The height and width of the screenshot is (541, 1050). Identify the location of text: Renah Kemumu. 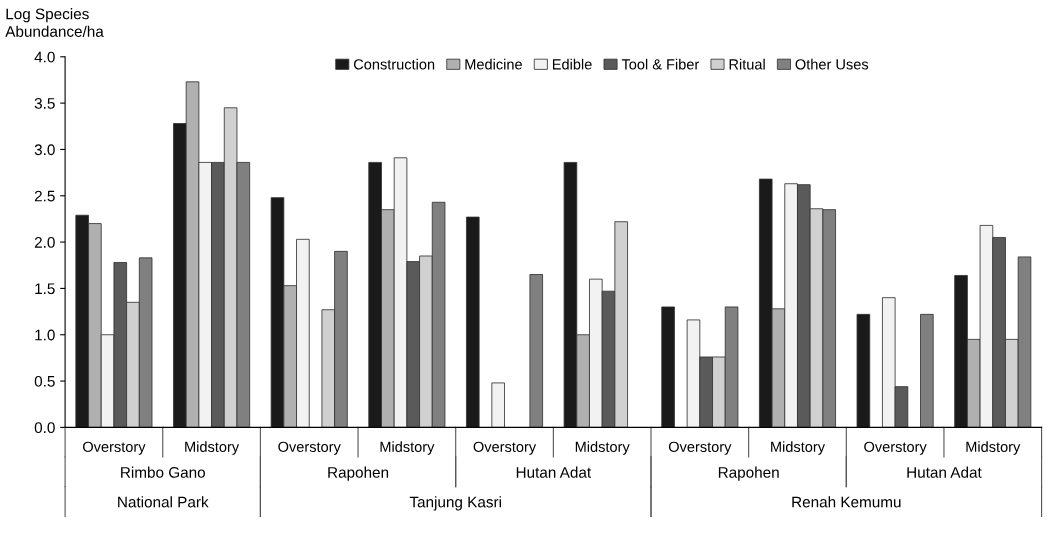
(846, 502).